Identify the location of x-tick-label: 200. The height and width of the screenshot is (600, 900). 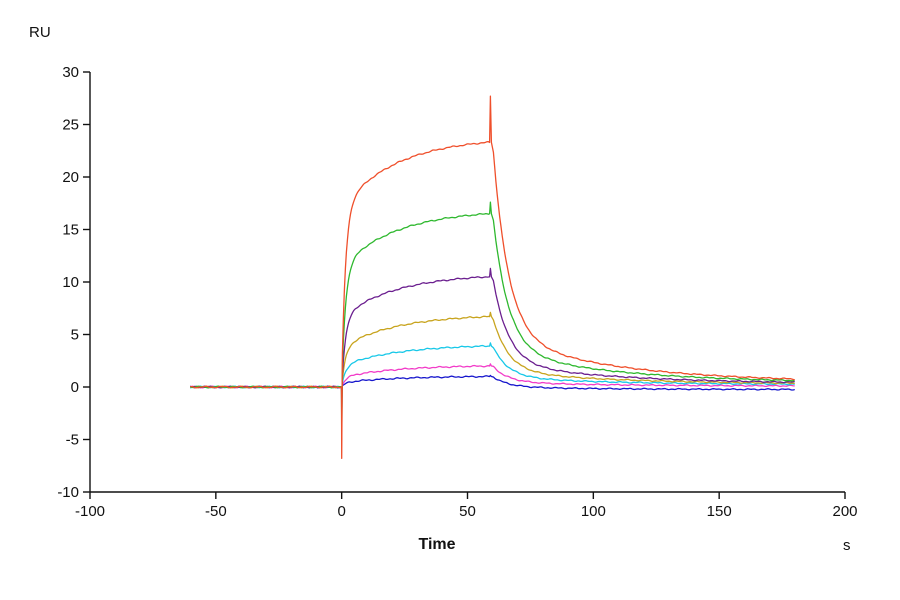
(844, 511).